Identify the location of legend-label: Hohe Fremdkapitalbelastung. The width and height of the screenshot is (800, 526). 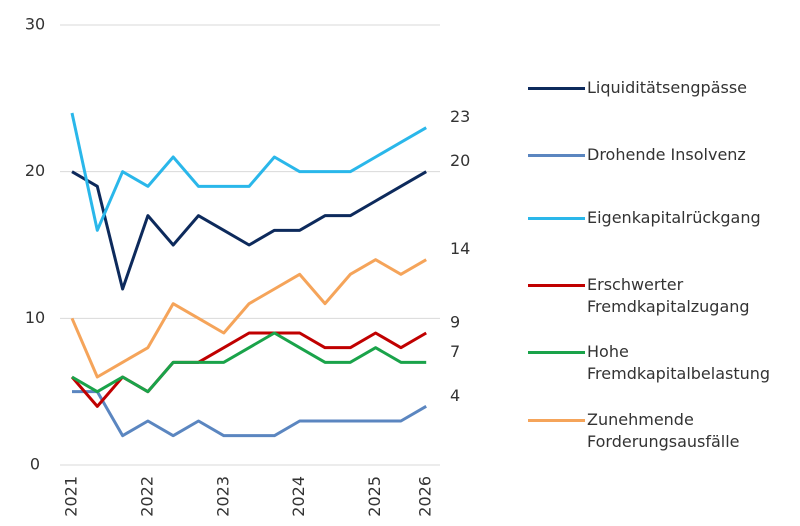
(679, 362).